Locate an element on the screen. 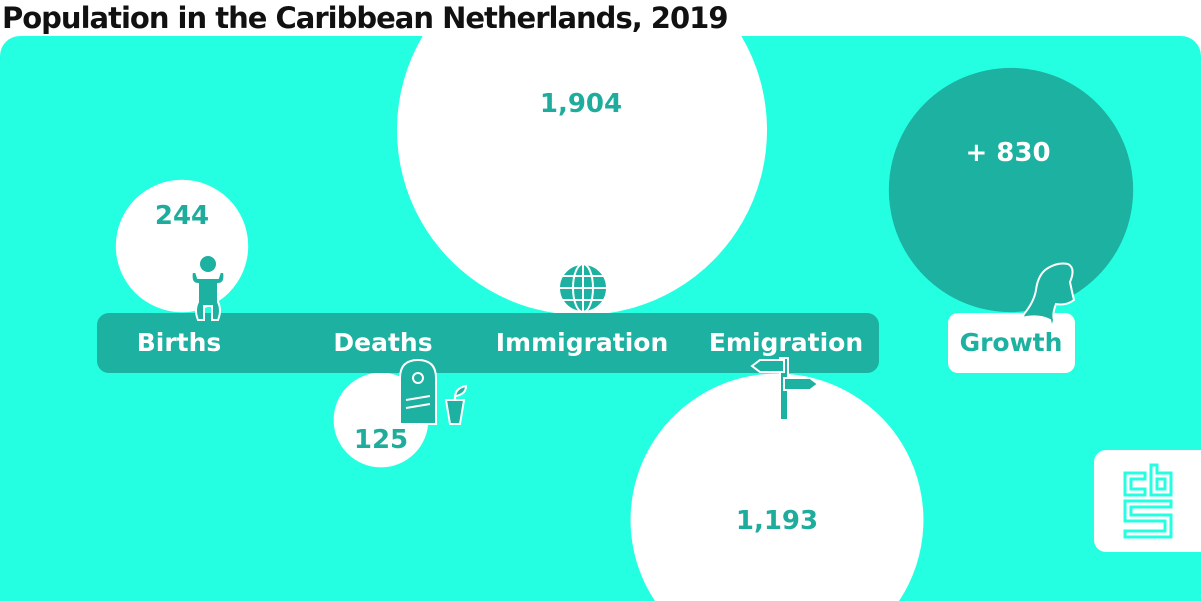  cbs-logo is located at coordinates (1147, 501).